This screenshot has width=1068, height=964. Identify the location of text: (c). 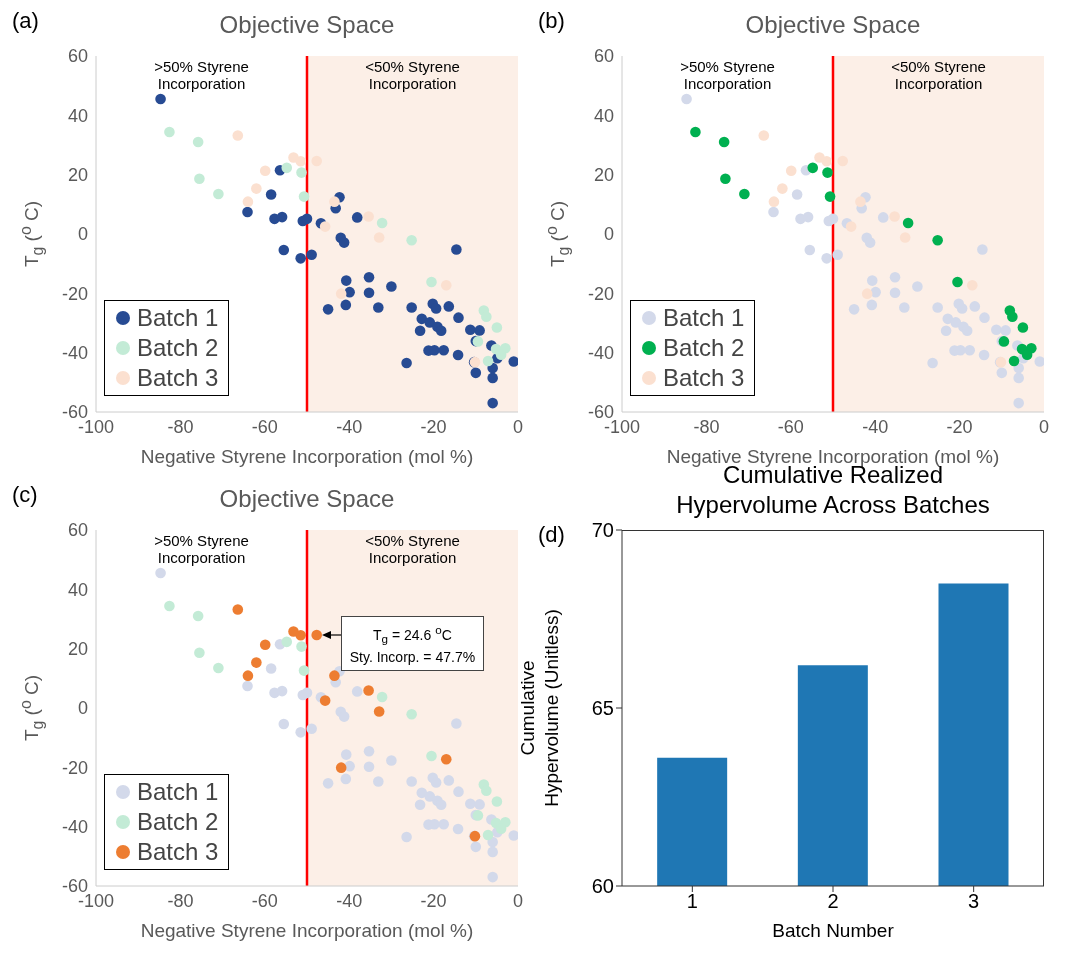
(25, 495).